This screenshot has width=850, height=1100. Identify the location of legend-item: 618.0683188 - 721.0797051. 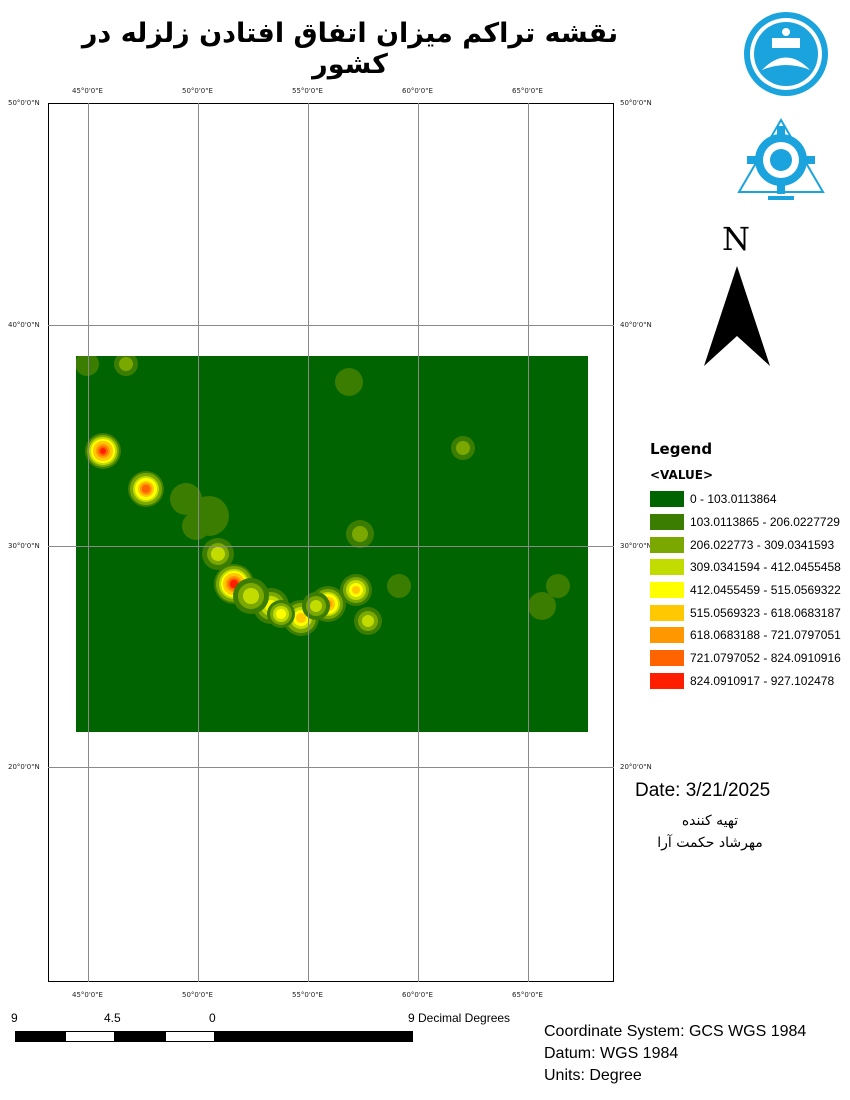
(745, 635).